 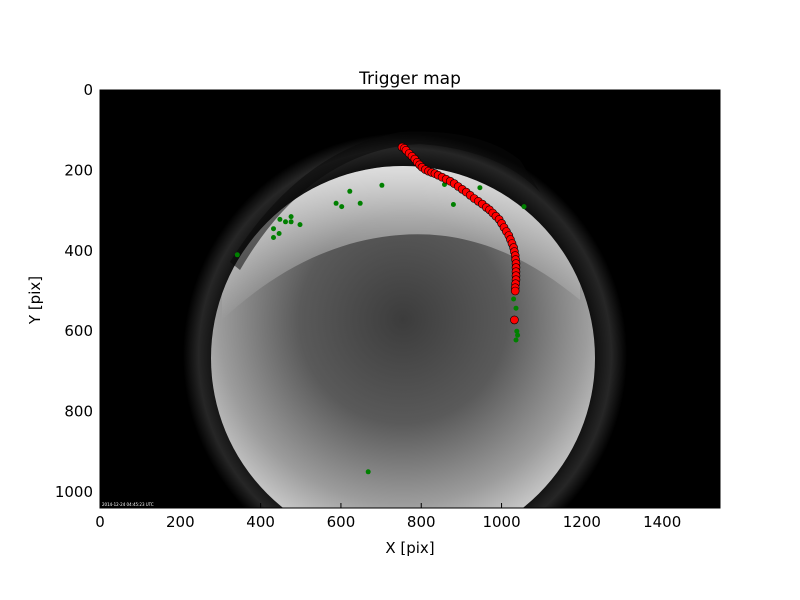 I want to click on x-tick-label: 1200, so click(x=582, y=522).